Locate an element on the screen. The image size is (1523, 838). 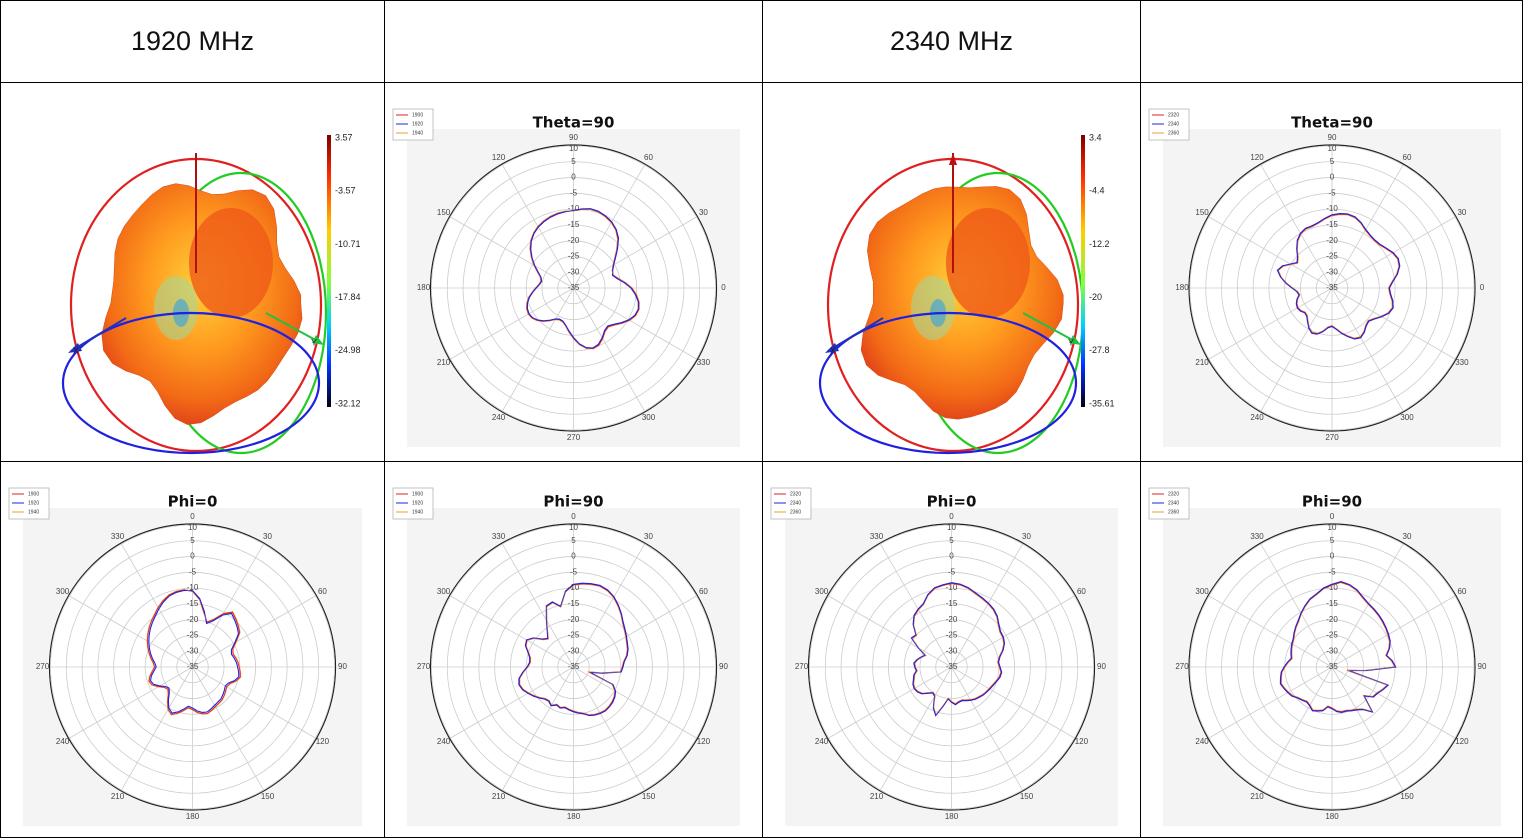
angle-tick-label: 300 is located at coordinates (63, 591).